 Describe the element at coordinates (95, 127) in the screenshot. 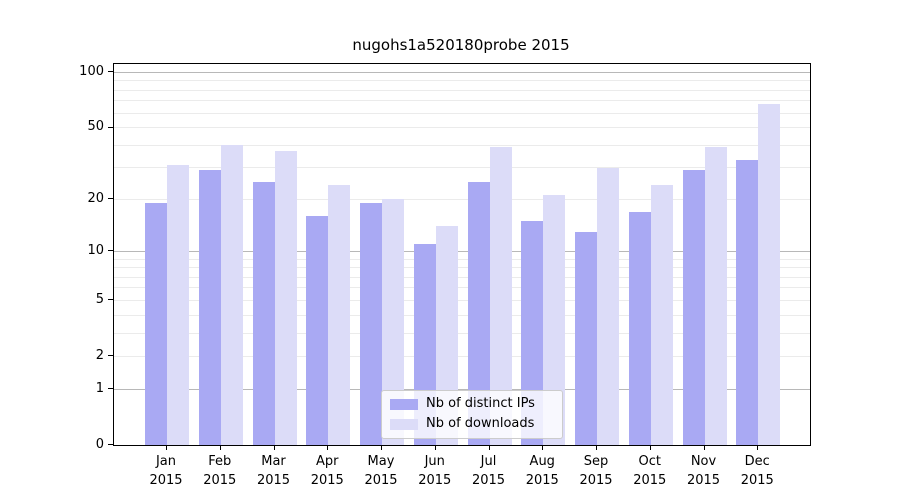

I see `y-tick-label-50: 50` at that location.